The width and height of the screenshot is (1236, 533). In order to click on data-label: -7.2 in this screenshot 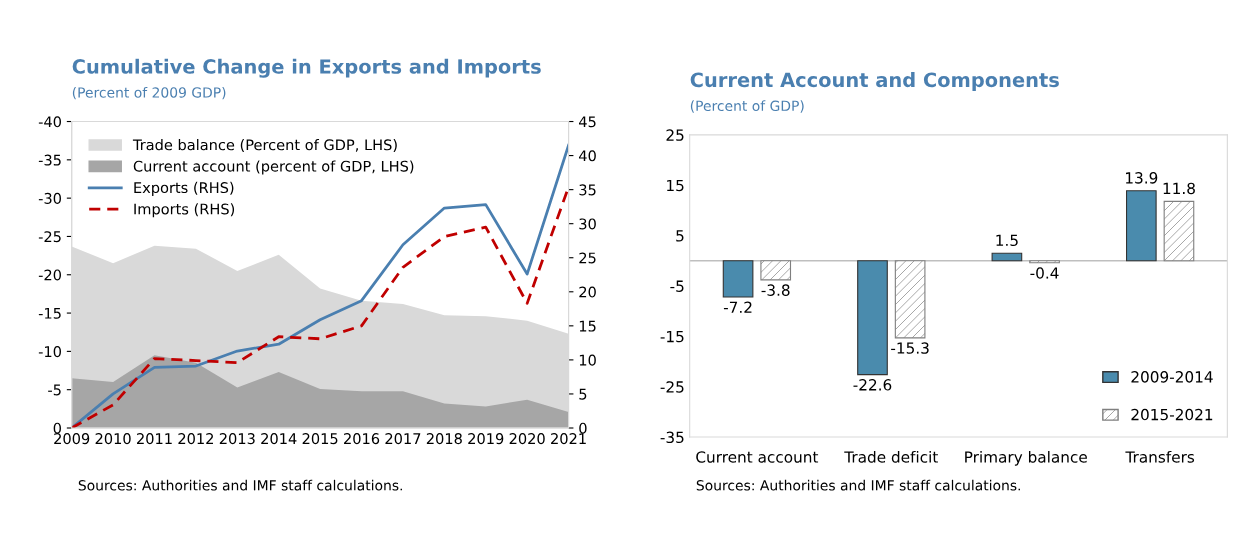, I will do `click(737, 307)`.